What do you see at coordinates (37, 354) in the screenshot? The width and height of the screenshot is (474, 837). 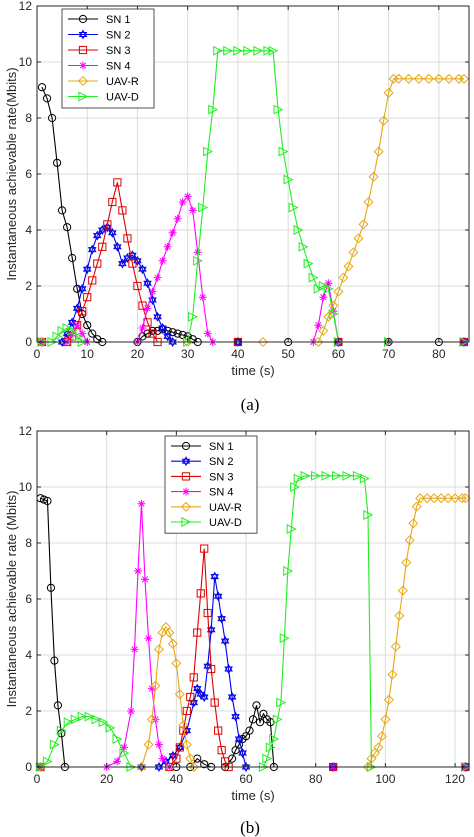 I see `x-tick-label: 0` at bounding box center [37, 354].